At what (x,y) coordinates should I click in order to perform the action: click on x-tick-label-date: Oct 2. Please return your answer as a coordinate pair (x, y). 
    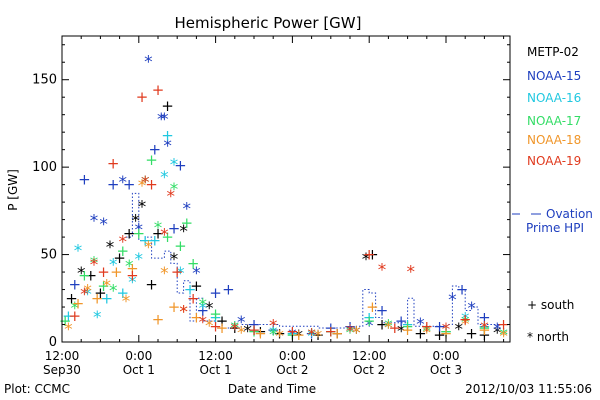
    Looking at the image, I should click on (369, 370).